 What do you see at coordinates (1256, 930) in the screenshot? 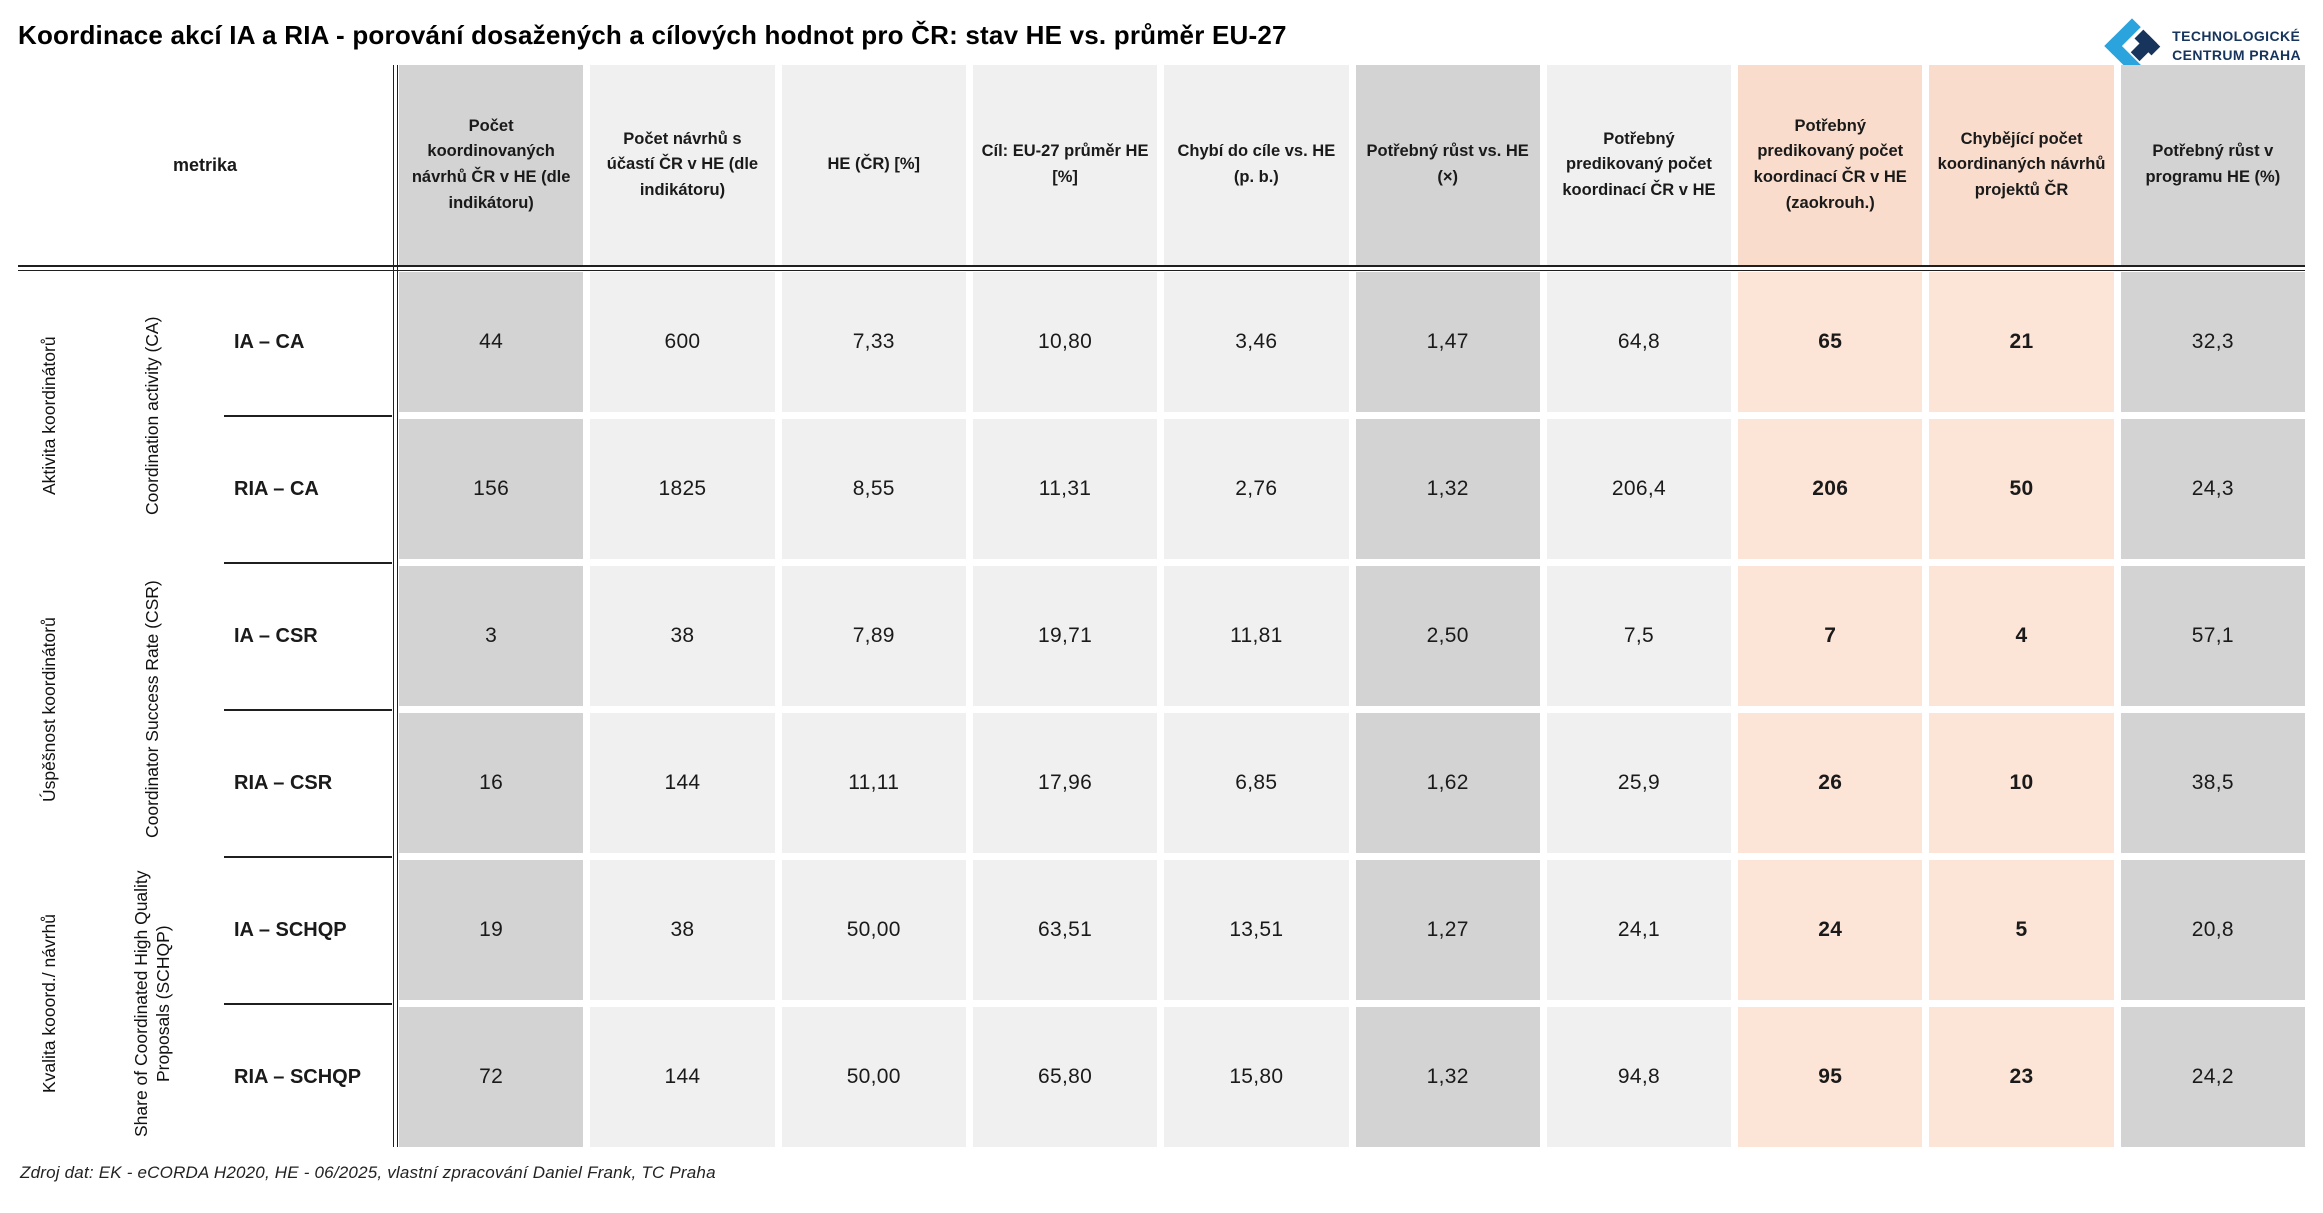
I see `table-cell: 13,51` at bounding box center [1256, 930].